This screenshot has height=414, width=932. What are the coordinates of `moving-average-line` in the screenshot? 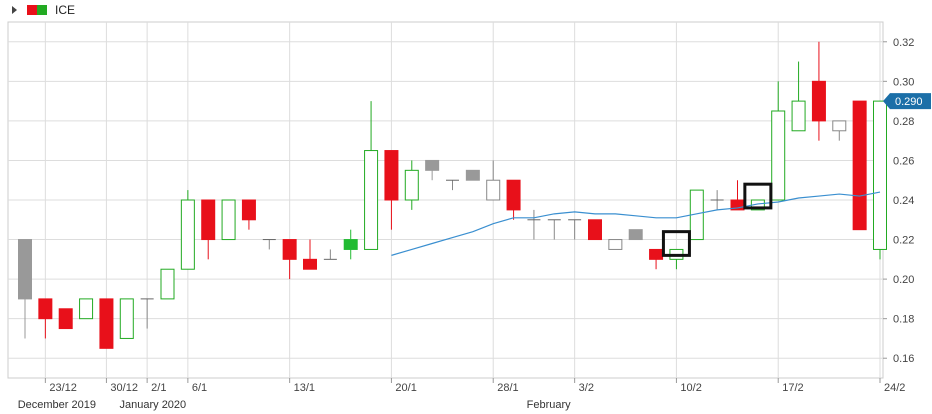 It's located at (636, 223).